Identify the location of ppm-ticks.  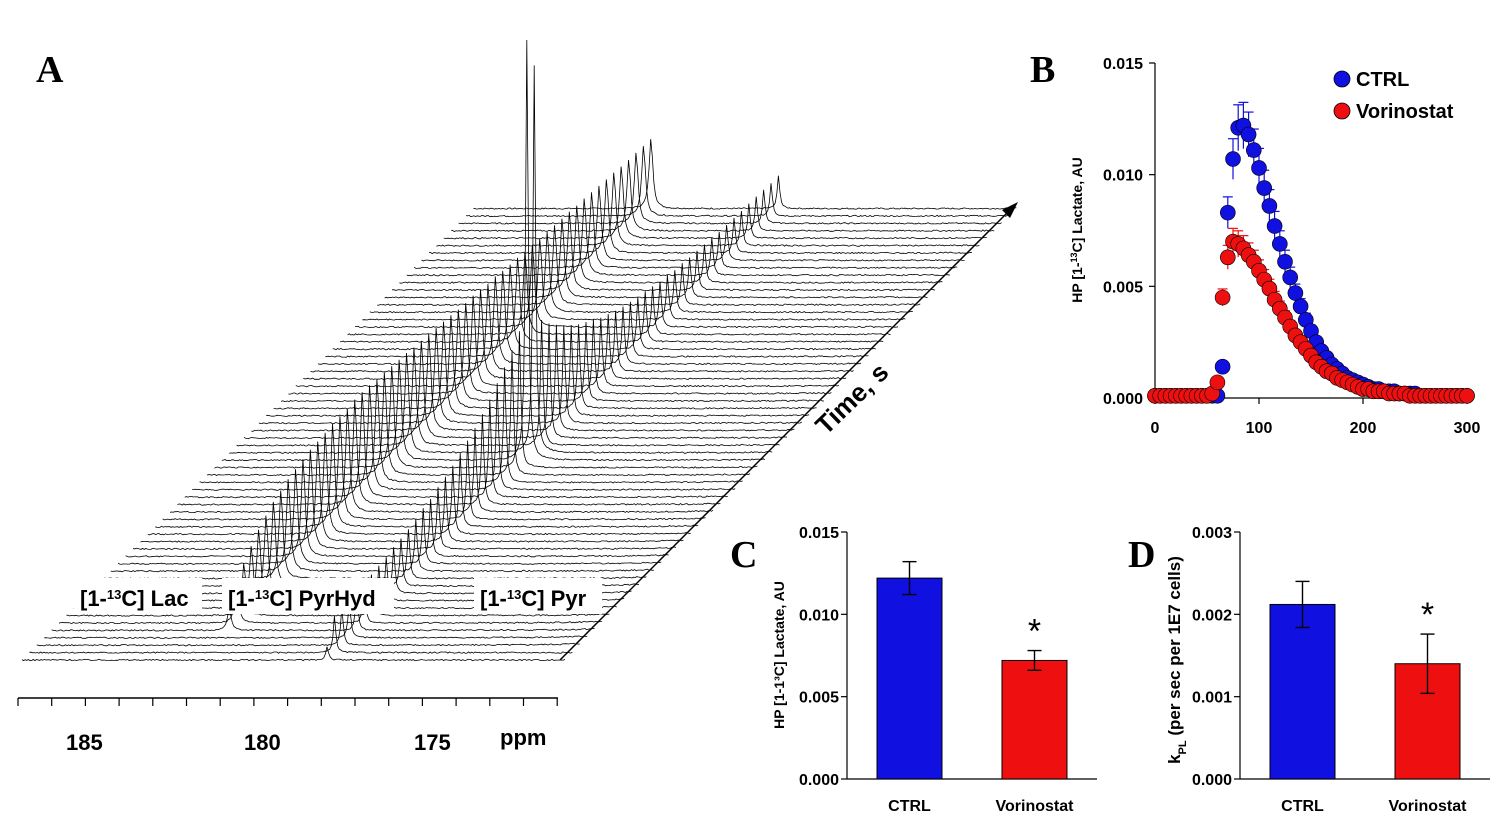
(287, 702).